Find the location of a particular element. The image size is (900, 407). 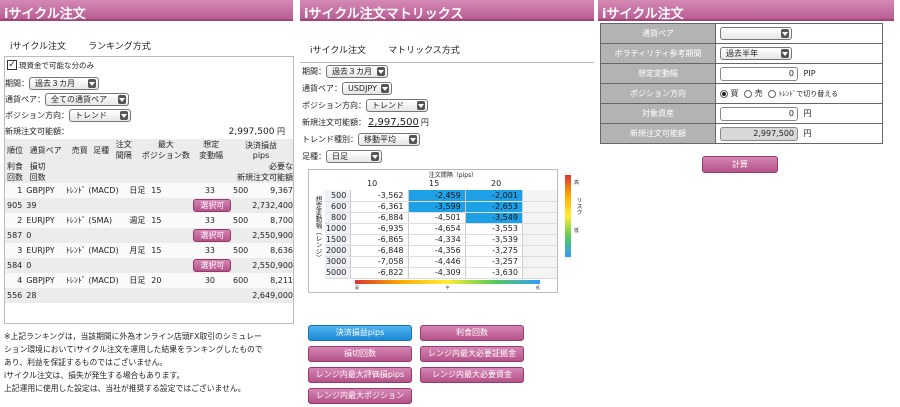

matrix-cell: -6,935 is located at coordinates (379, 229).